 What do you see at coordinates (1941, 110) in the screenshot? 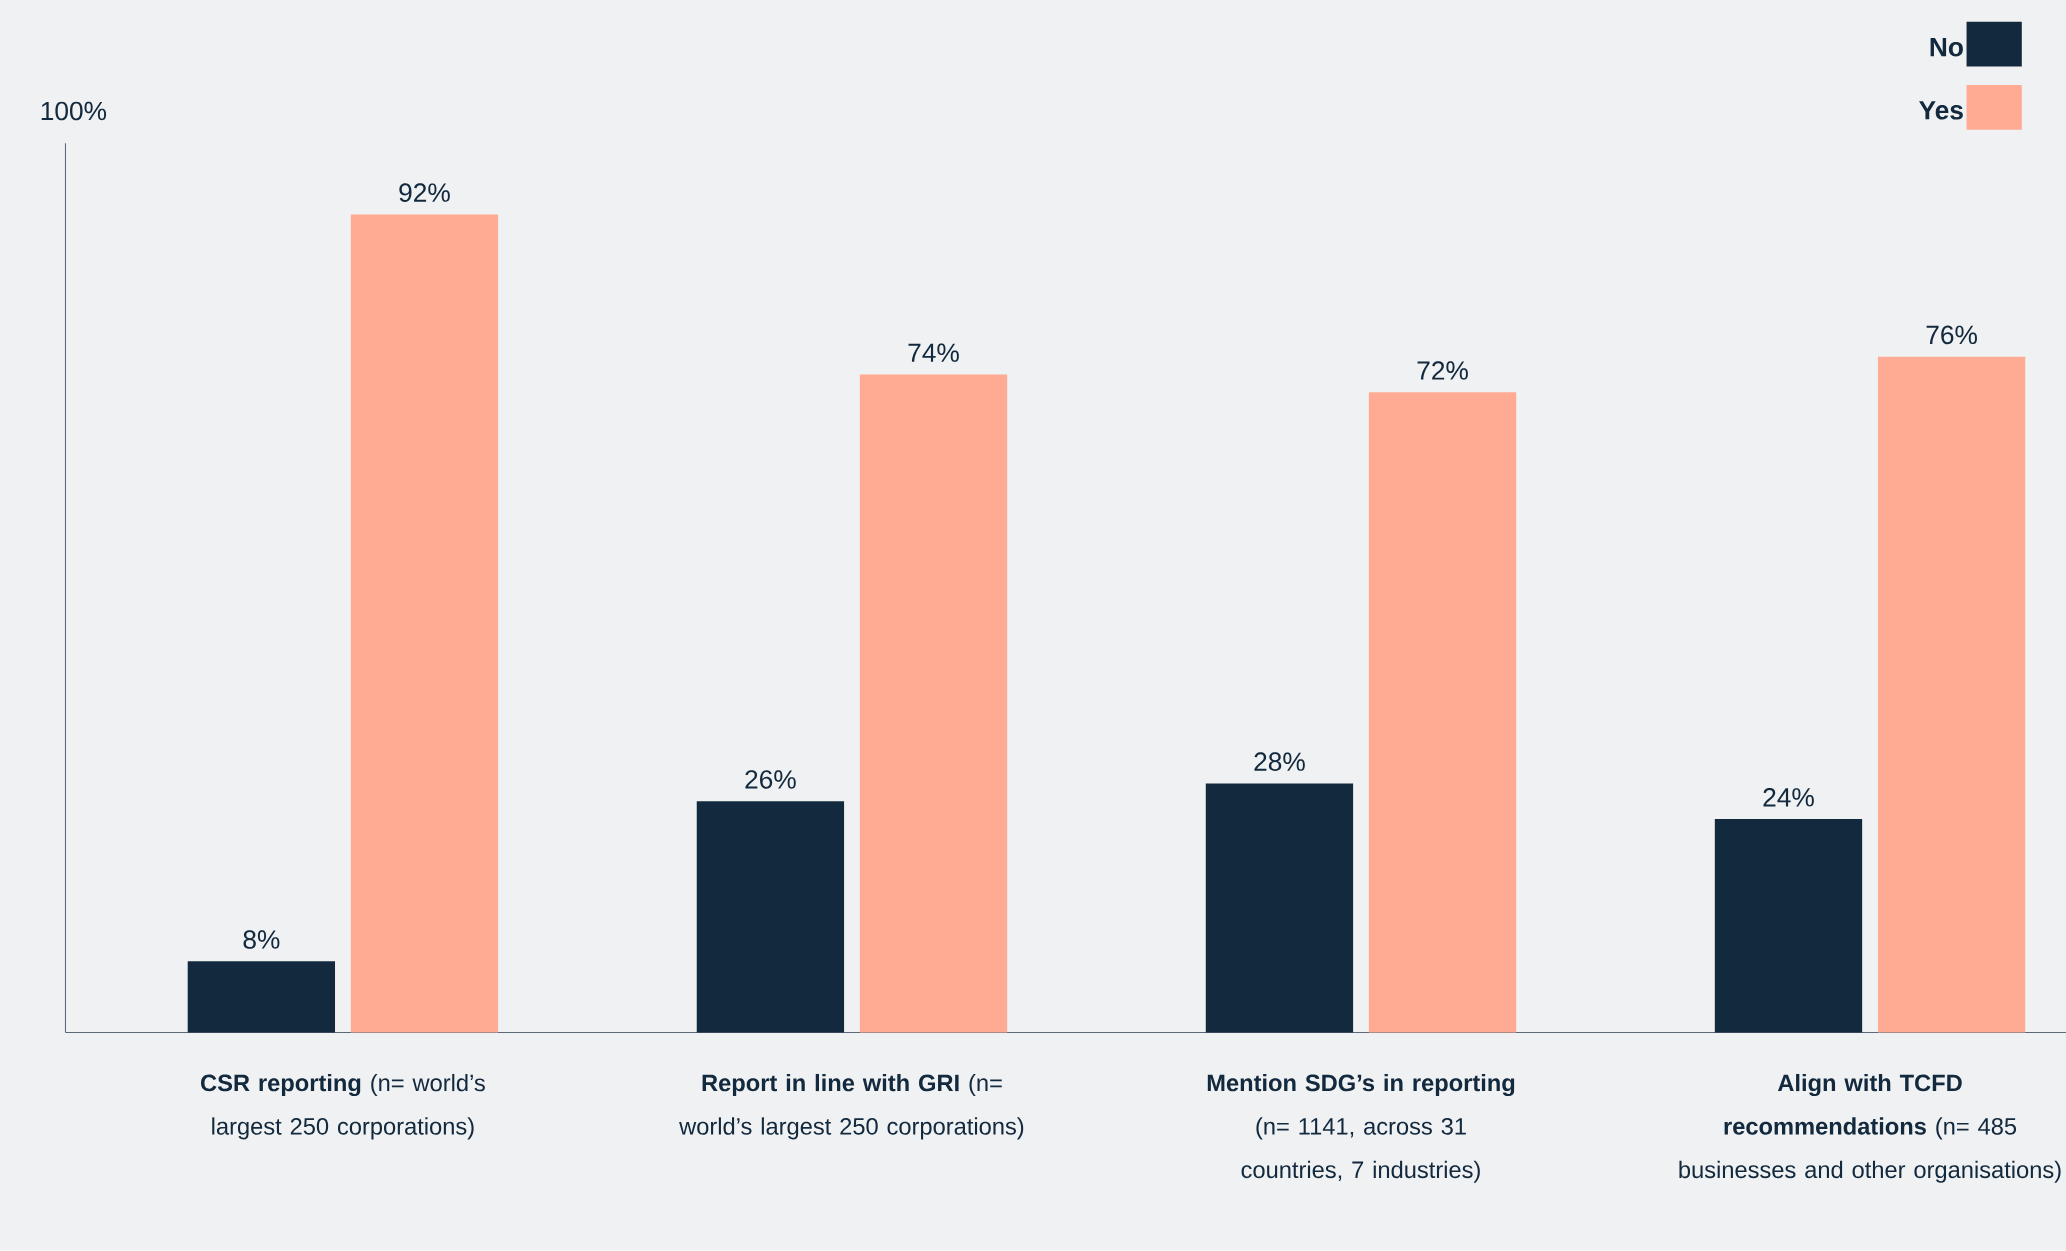
I see `legend-label: Yes` at bounding box center [1941, 110].